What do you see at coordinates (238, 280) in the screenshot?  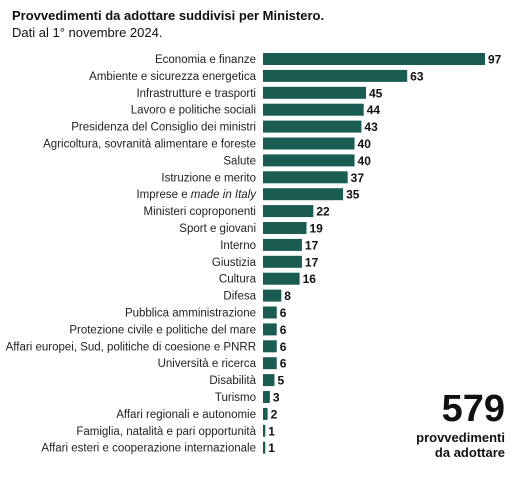 I see `category-label: Cultura` at bounding box center [238, 280].